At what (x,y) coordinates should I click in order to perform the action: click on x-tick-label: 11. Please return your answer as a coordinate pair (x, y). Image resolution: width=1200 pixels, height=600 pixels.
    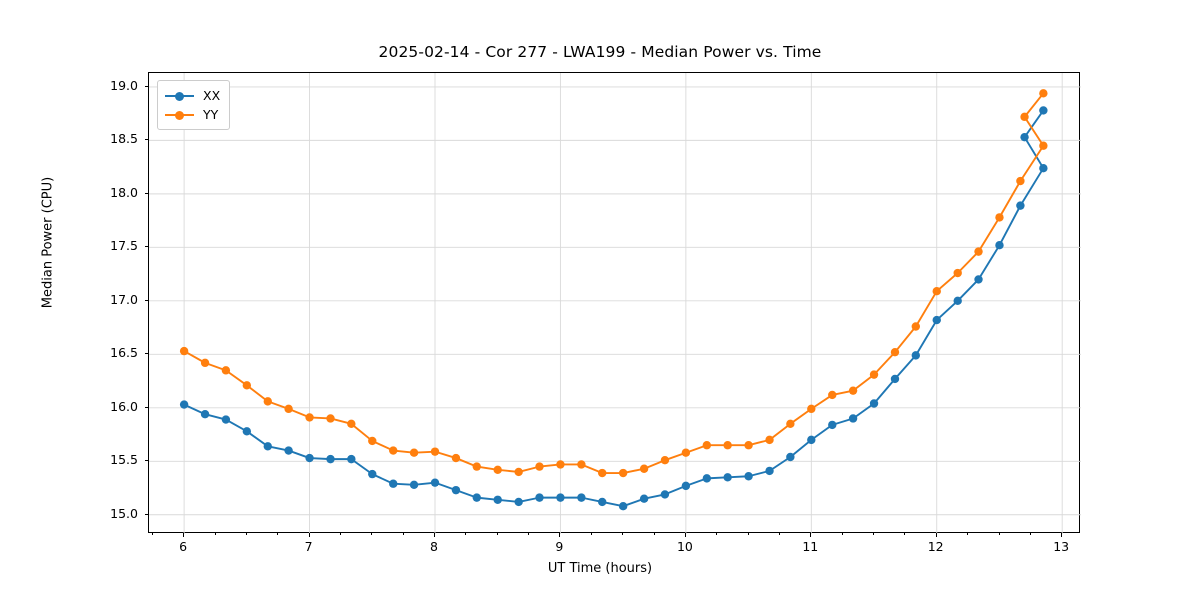
    Looking at the image, I should click on (810, 546).